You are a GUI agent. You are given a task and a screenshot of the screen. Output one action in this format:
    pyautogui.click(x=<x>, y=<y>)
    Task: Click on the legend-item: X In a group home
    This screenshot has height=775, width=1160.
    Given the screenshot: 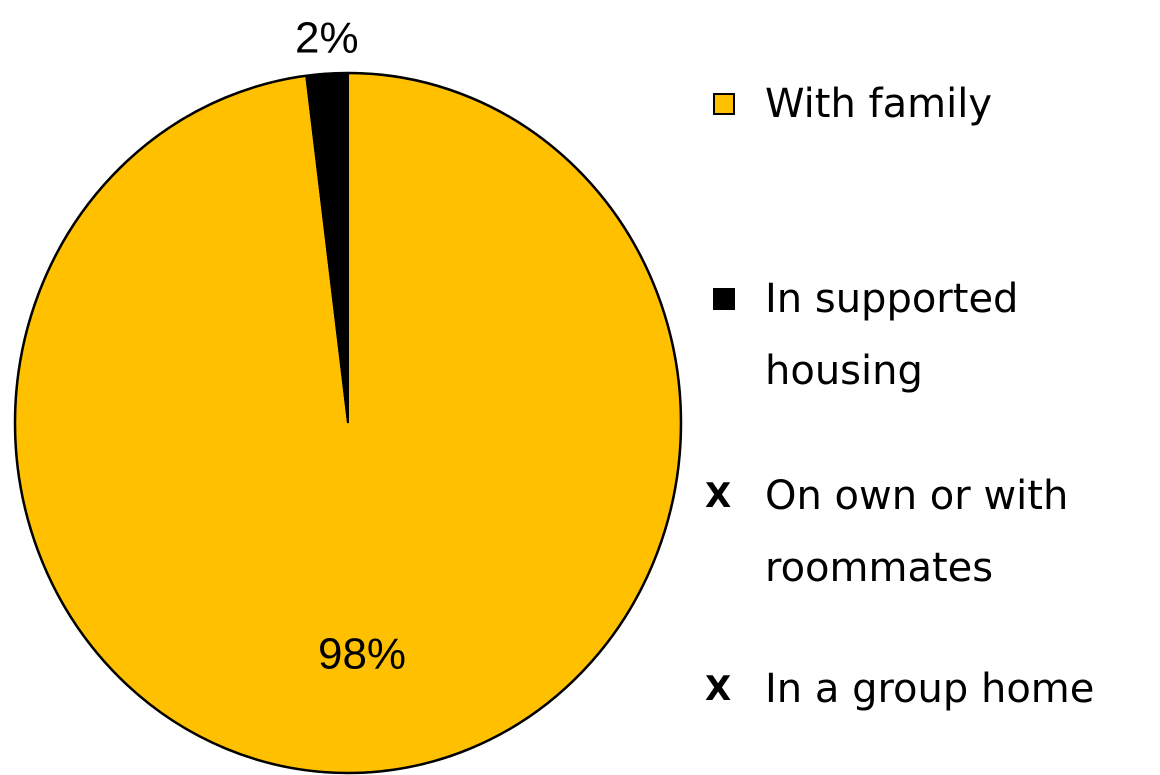 What is the action you would take?
    pyautogui.click(x=920, y=689)
    